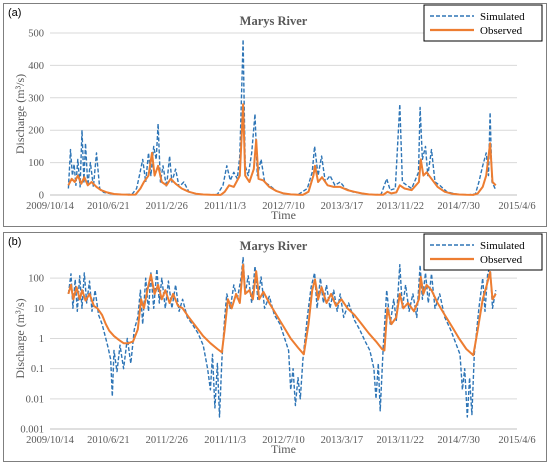 Image resolution: width=550 pixels, height=465 pixels. Describe the element at coordinates (36, 131) in the screenshot. I see `y-tick-label: 200` at that location.